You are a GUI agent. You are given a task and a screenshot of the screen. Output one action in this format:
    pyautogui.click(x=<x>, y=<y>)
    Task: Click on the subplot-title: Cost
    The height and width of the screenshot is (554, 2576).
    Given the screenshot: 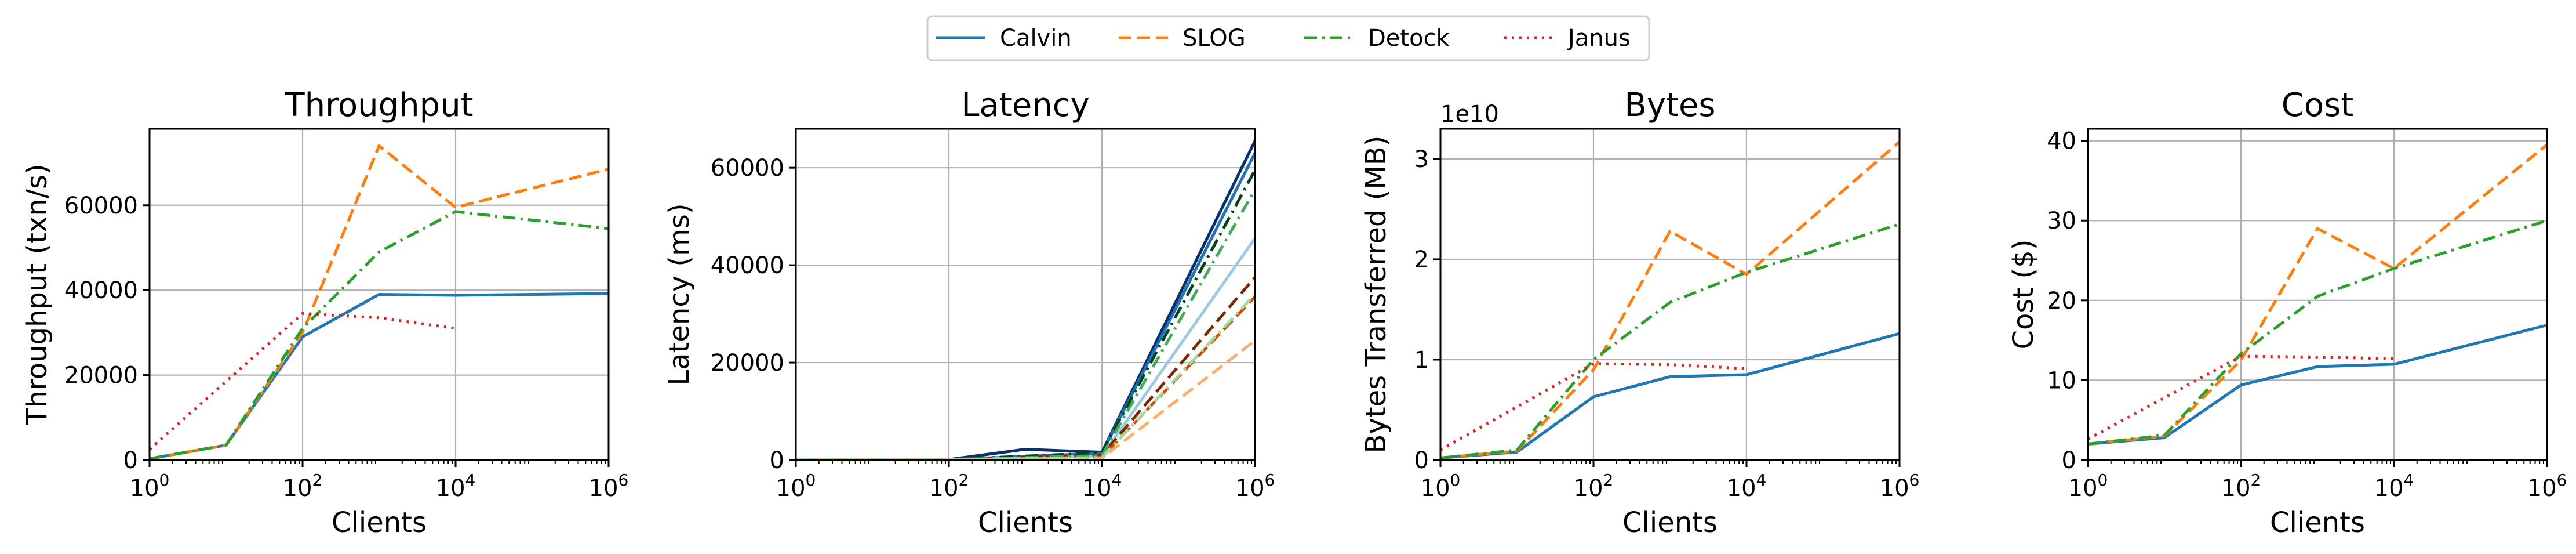 What is the action you would take?
    pyautogui.click(x=2318, y=105)
    